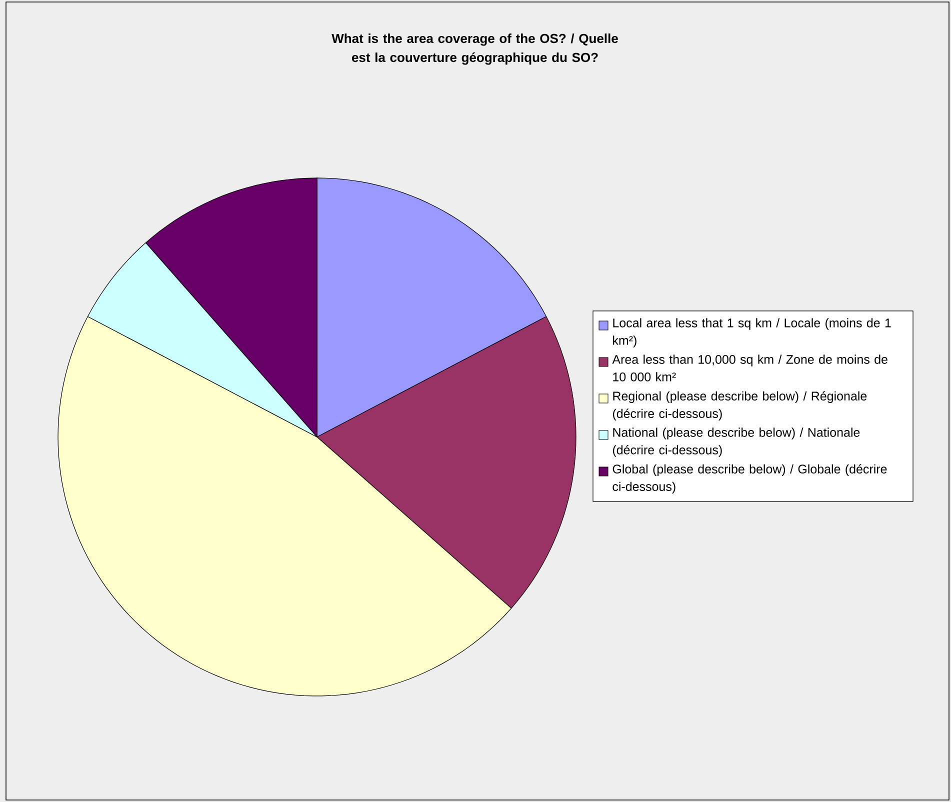 This screenshot has width=951, height=802. I want to click on legend-label: National (please describe below) / Nationale (décrire ci-dessous), so click(736, 442).